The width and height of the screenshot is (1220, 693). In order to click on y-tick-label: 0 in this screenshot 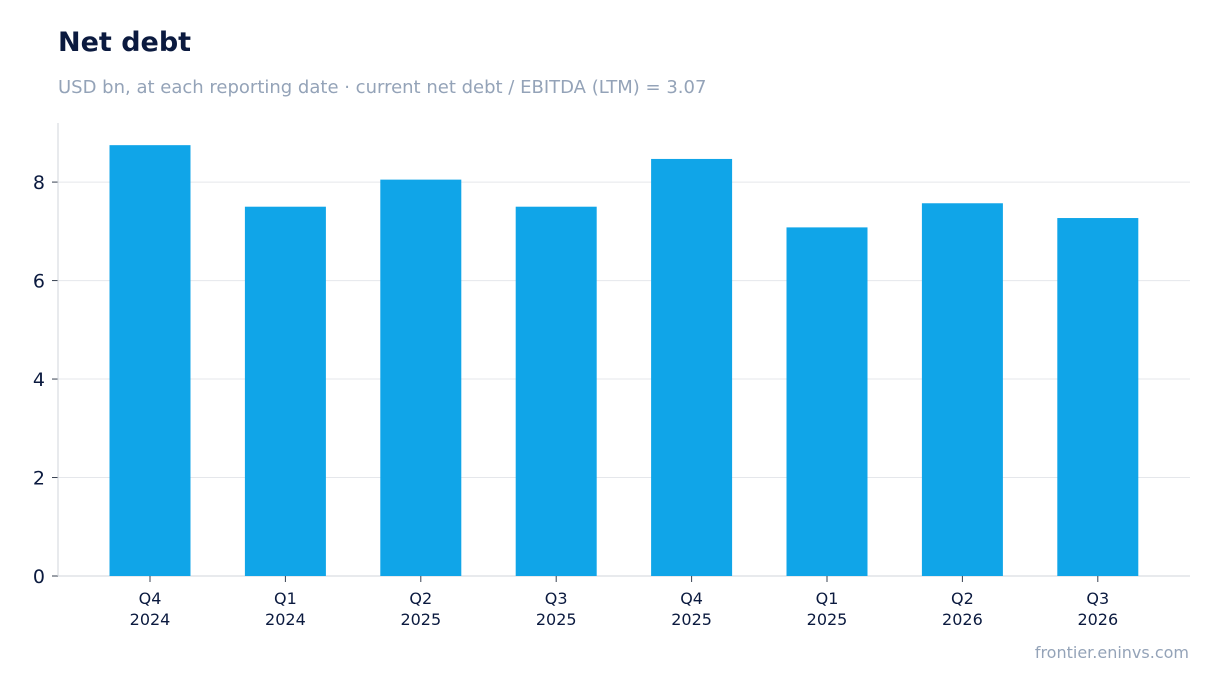, I will do `click(39, 577)`.